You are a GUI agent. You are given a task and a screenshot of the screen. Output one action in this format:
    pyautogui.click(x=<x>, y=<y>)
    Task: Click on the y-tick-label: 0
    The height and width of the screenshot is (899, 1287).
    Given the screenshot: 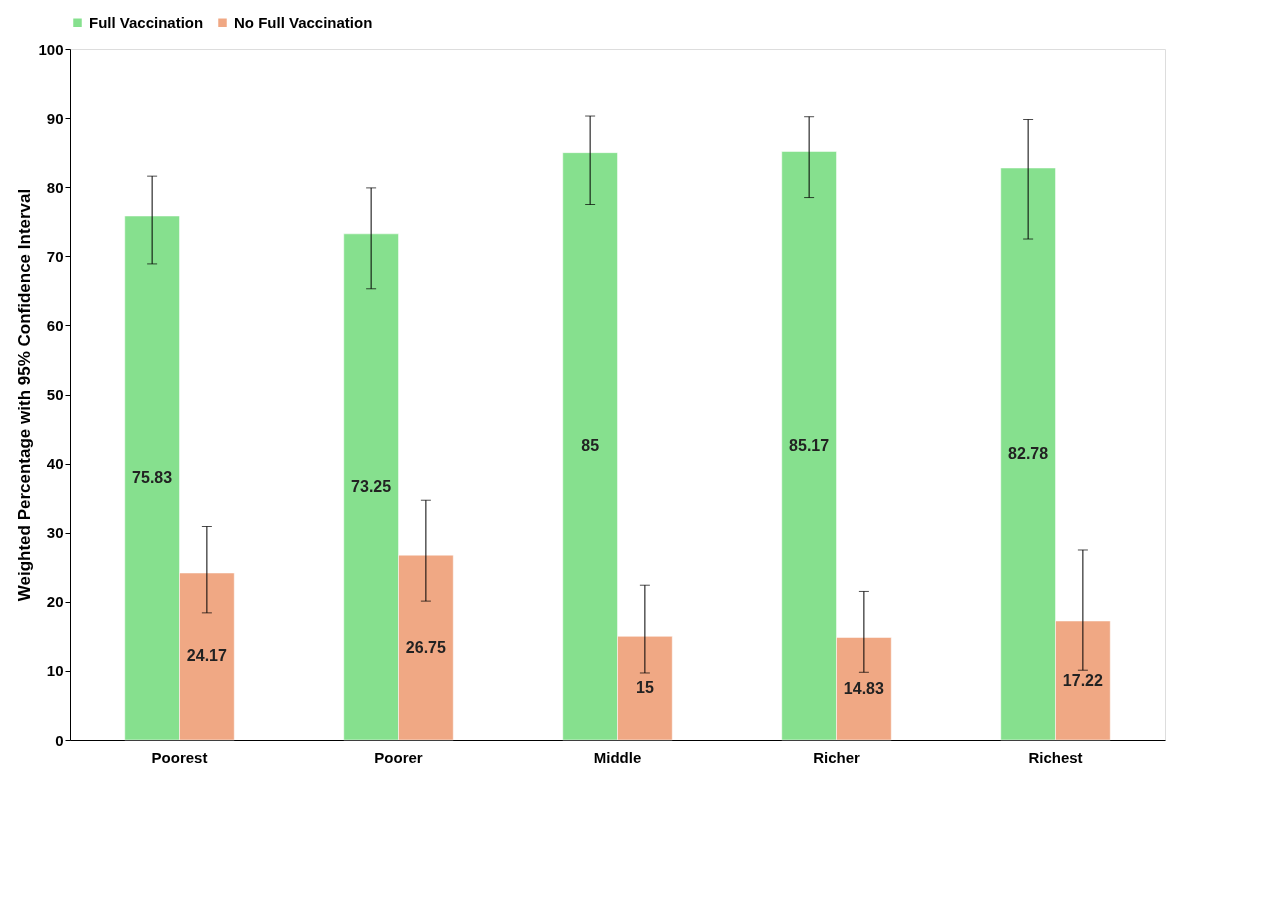 What is the action you would take?
    pyautogui.click(x=59, y=740)
    